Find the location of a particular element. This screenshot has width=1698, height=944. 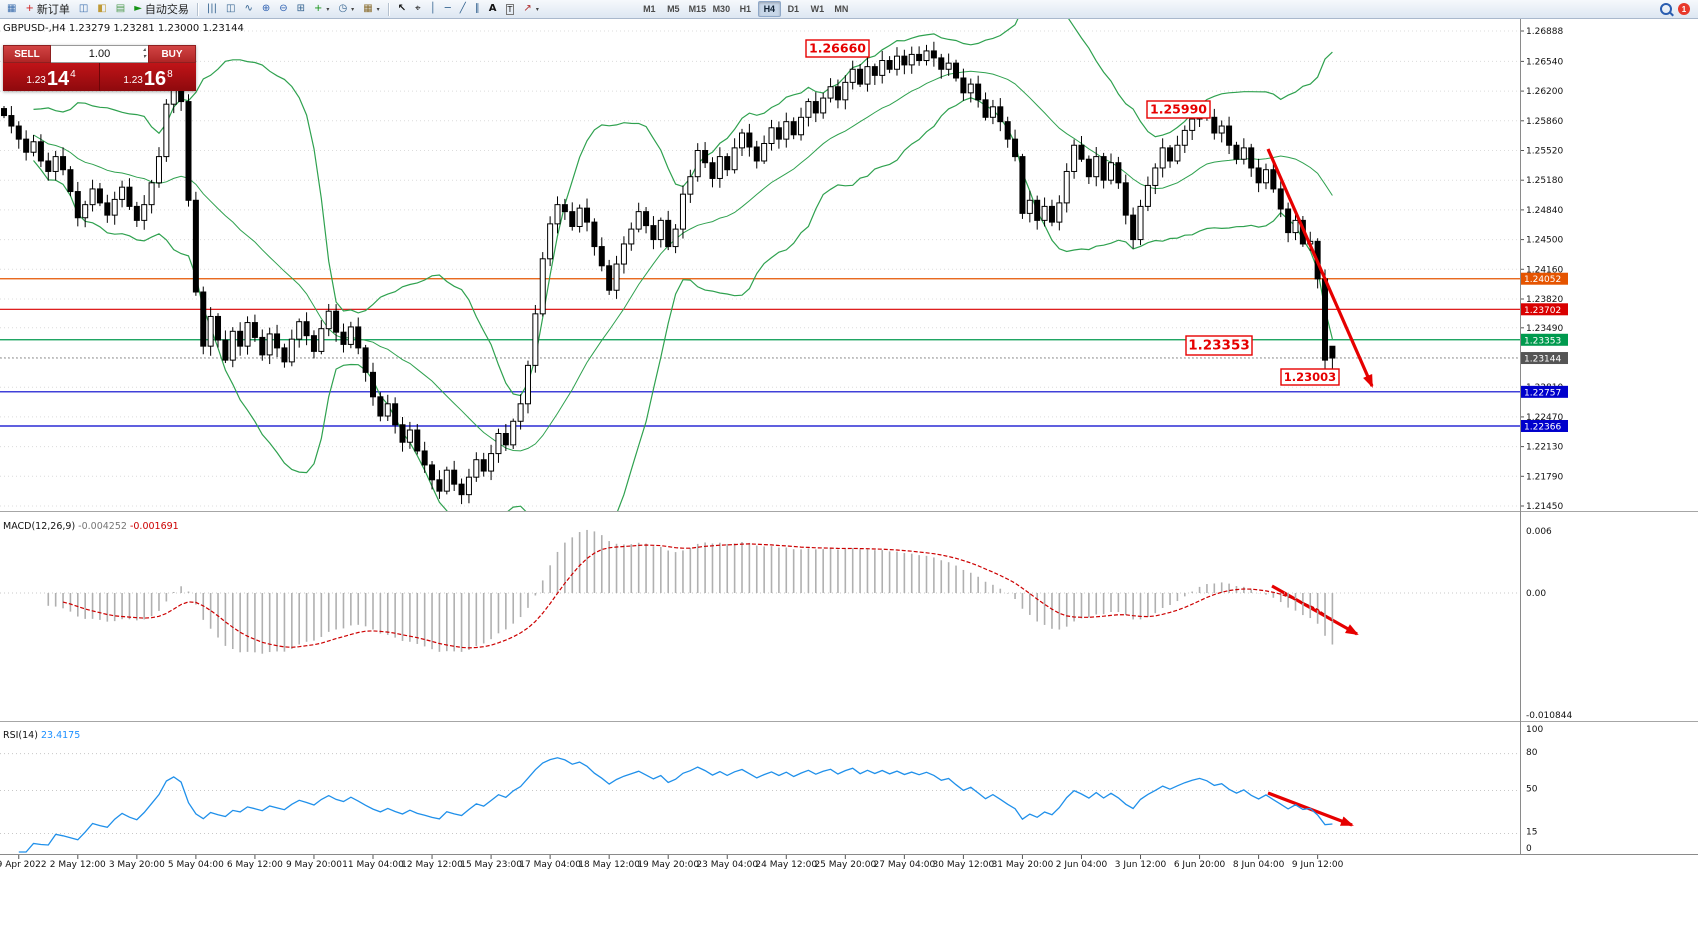

tile-windows-button: ⊞ is located at coordinates (301, 9).